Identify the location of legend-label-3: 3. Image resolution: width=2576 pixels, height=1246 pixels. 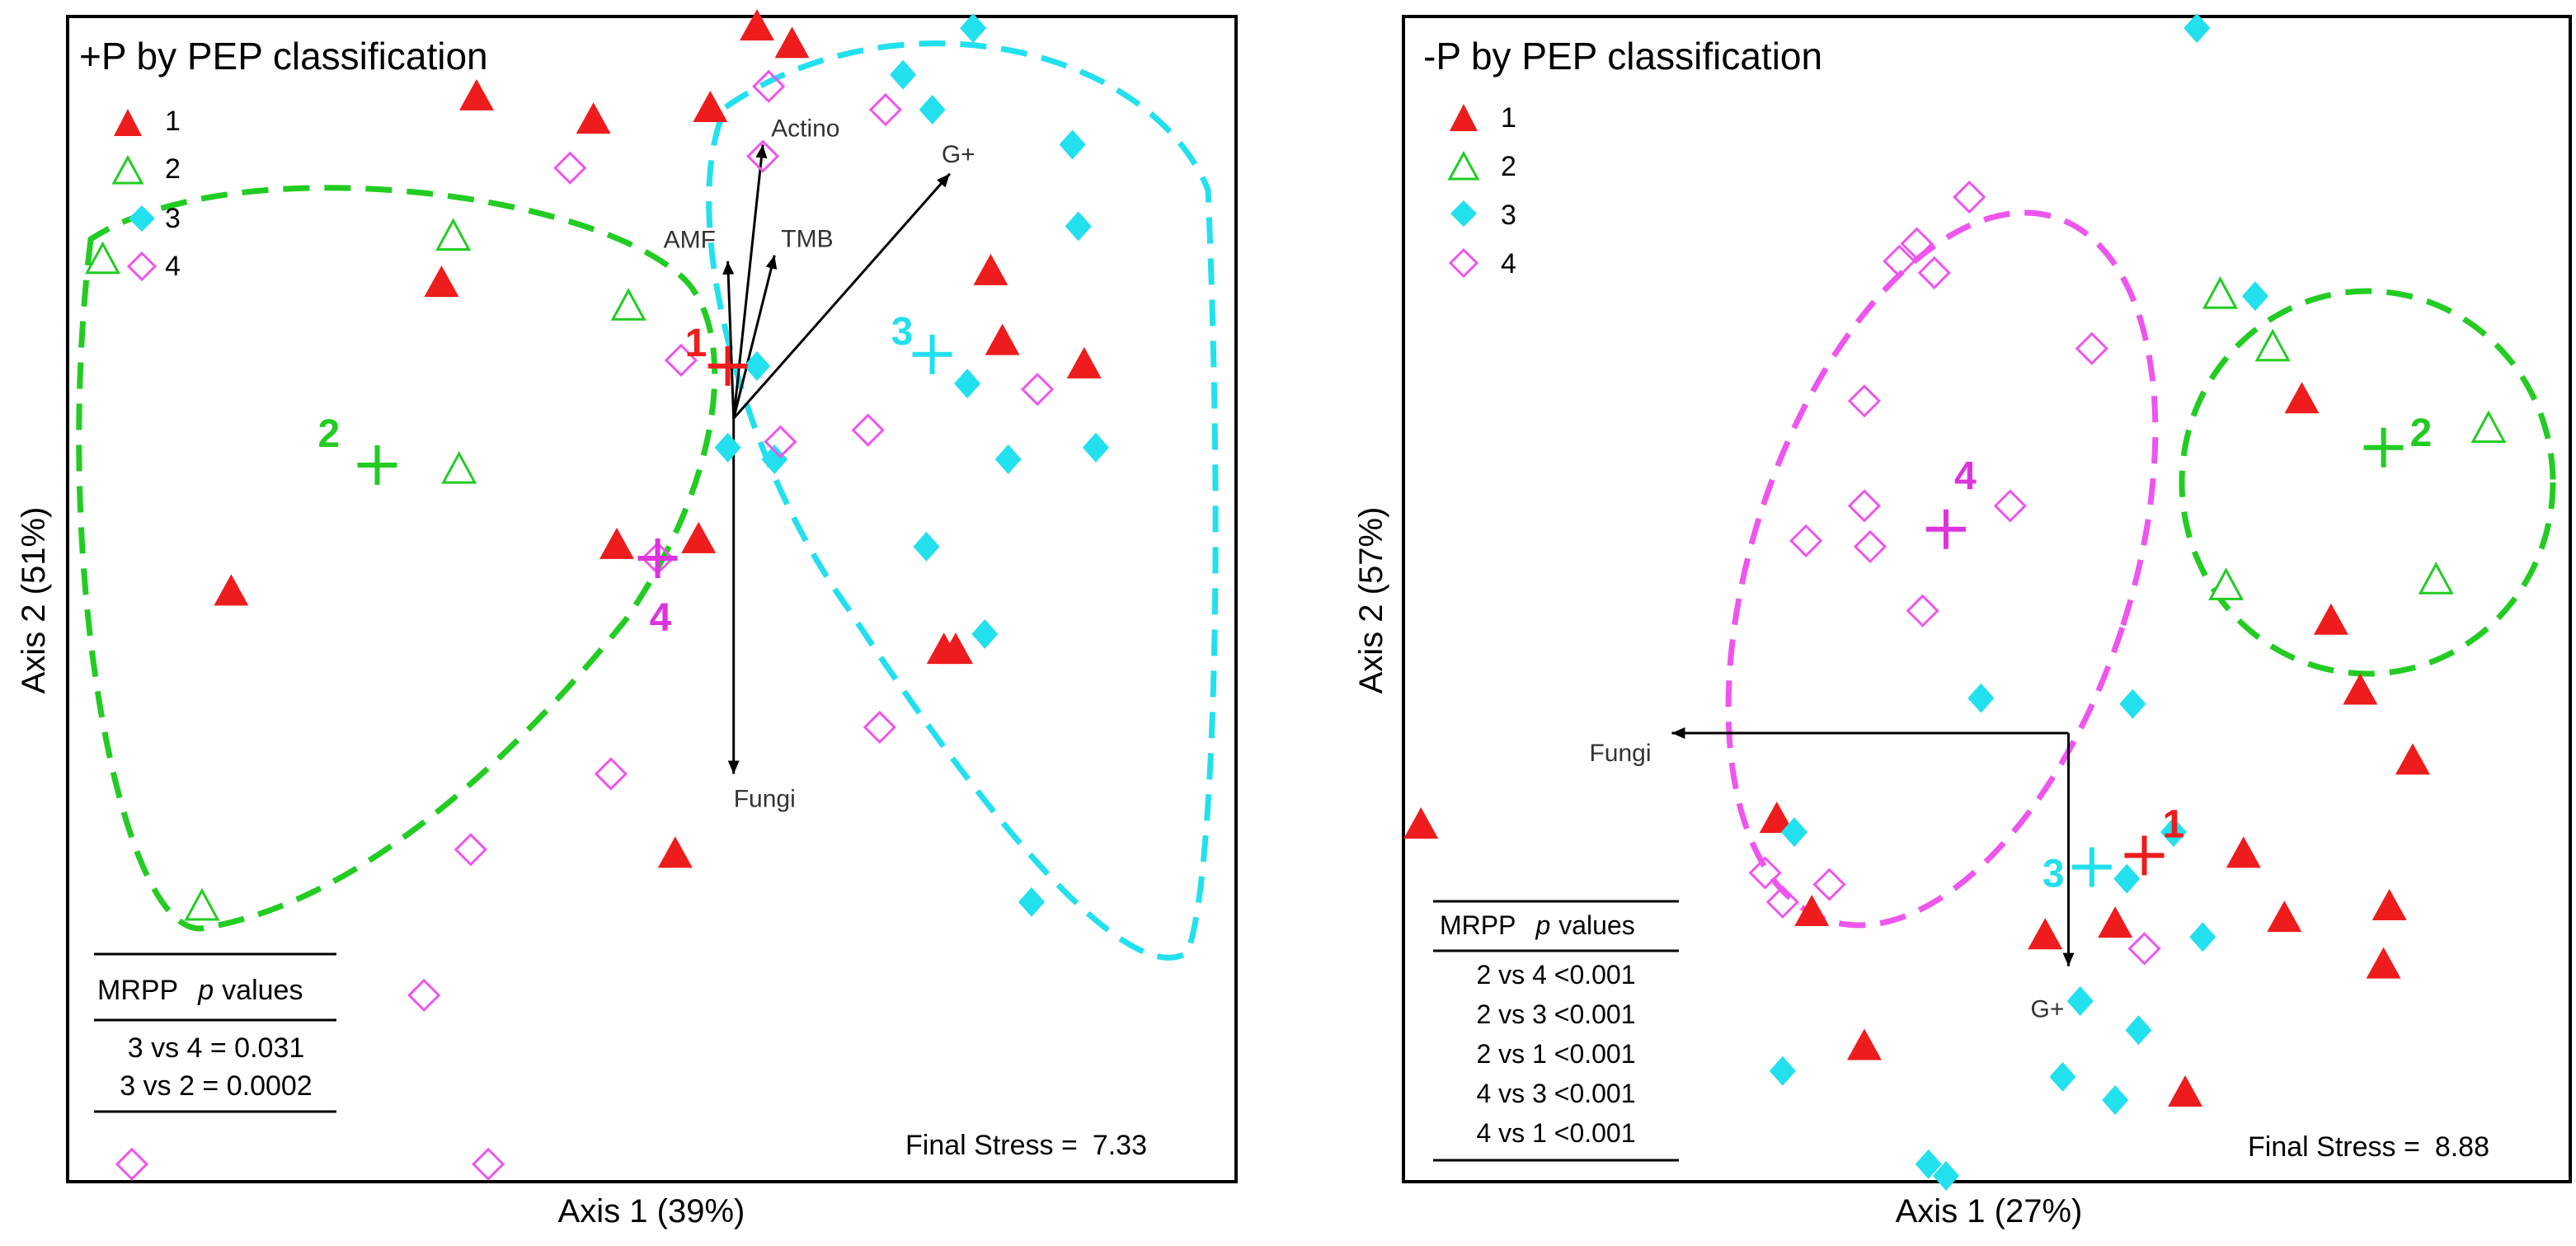
(1508, 215).